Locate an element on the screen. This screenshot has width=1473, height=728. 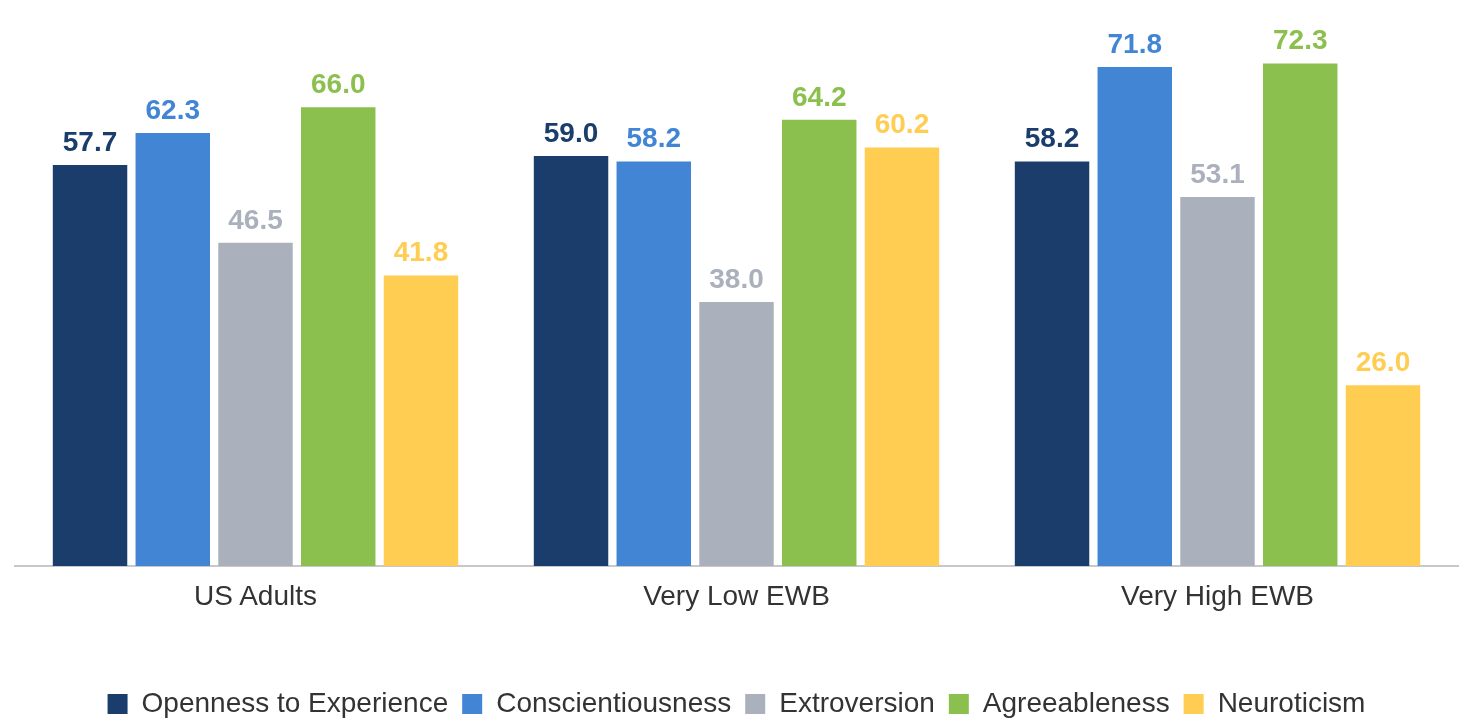
data-label: 53.1 is located at coordinates (1217, 173).